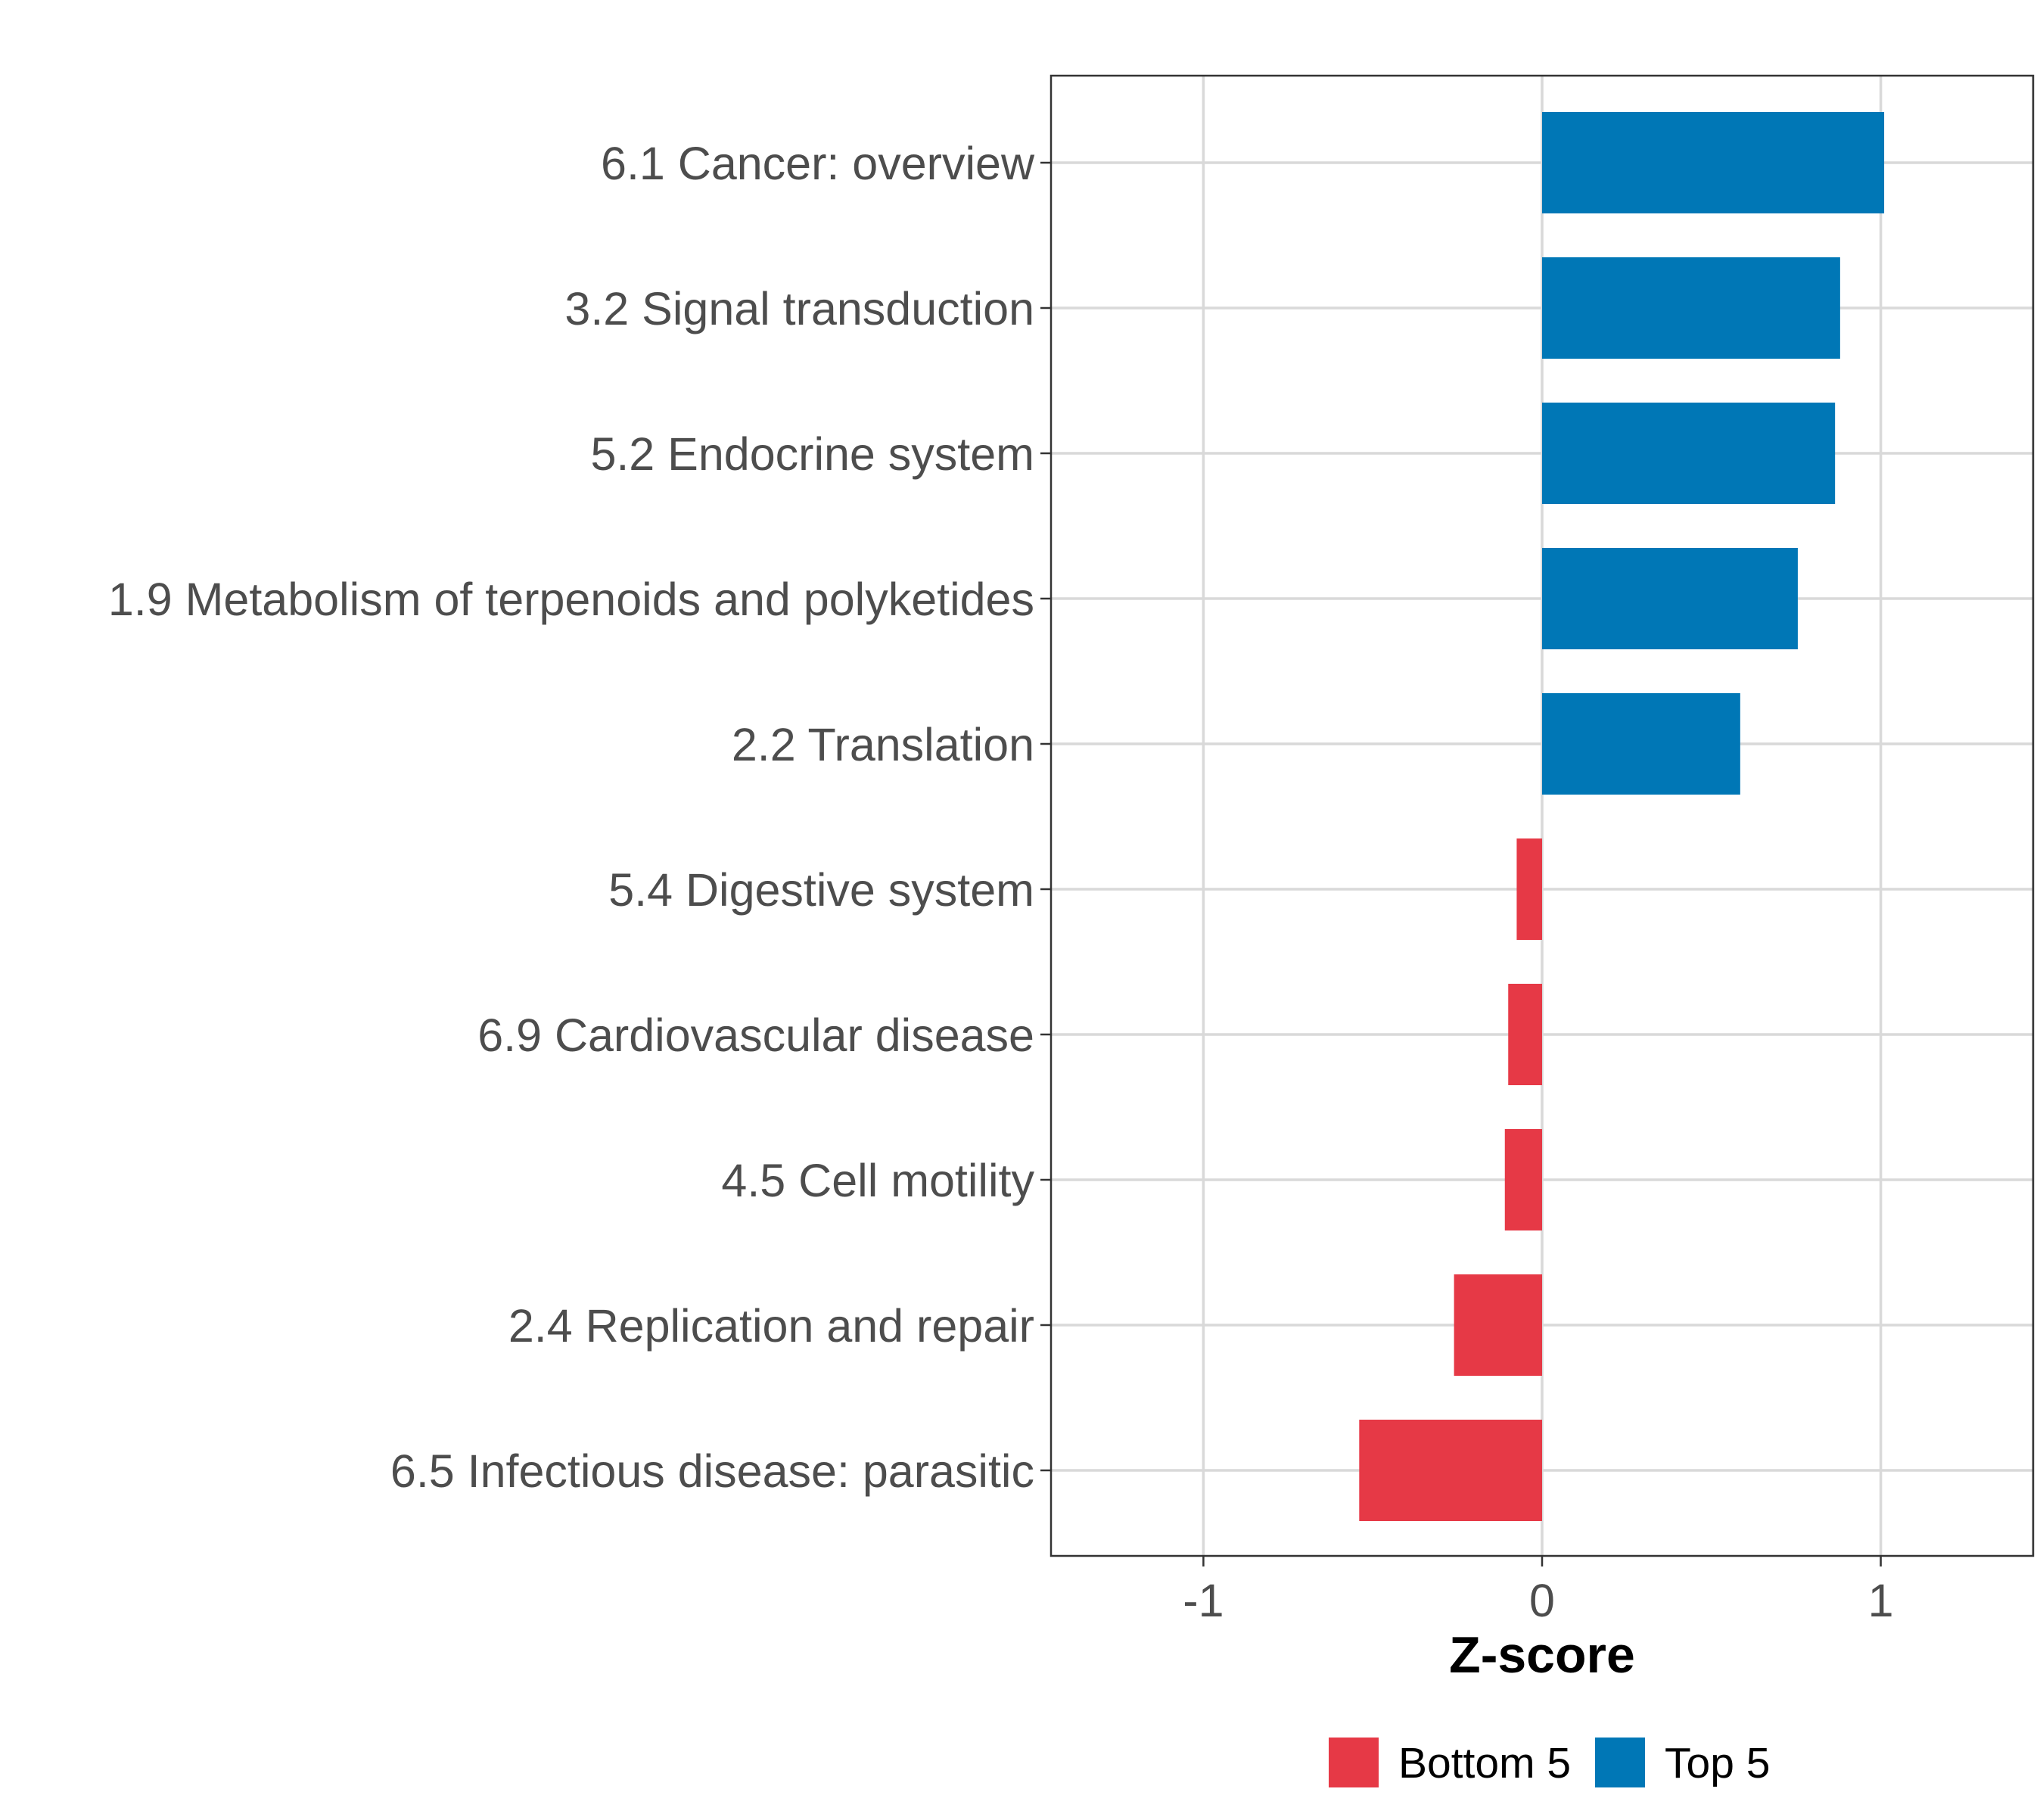 The image size is (2043, 1820). I want to click on x-axis-title: Z-score, so click(1542, 1655).